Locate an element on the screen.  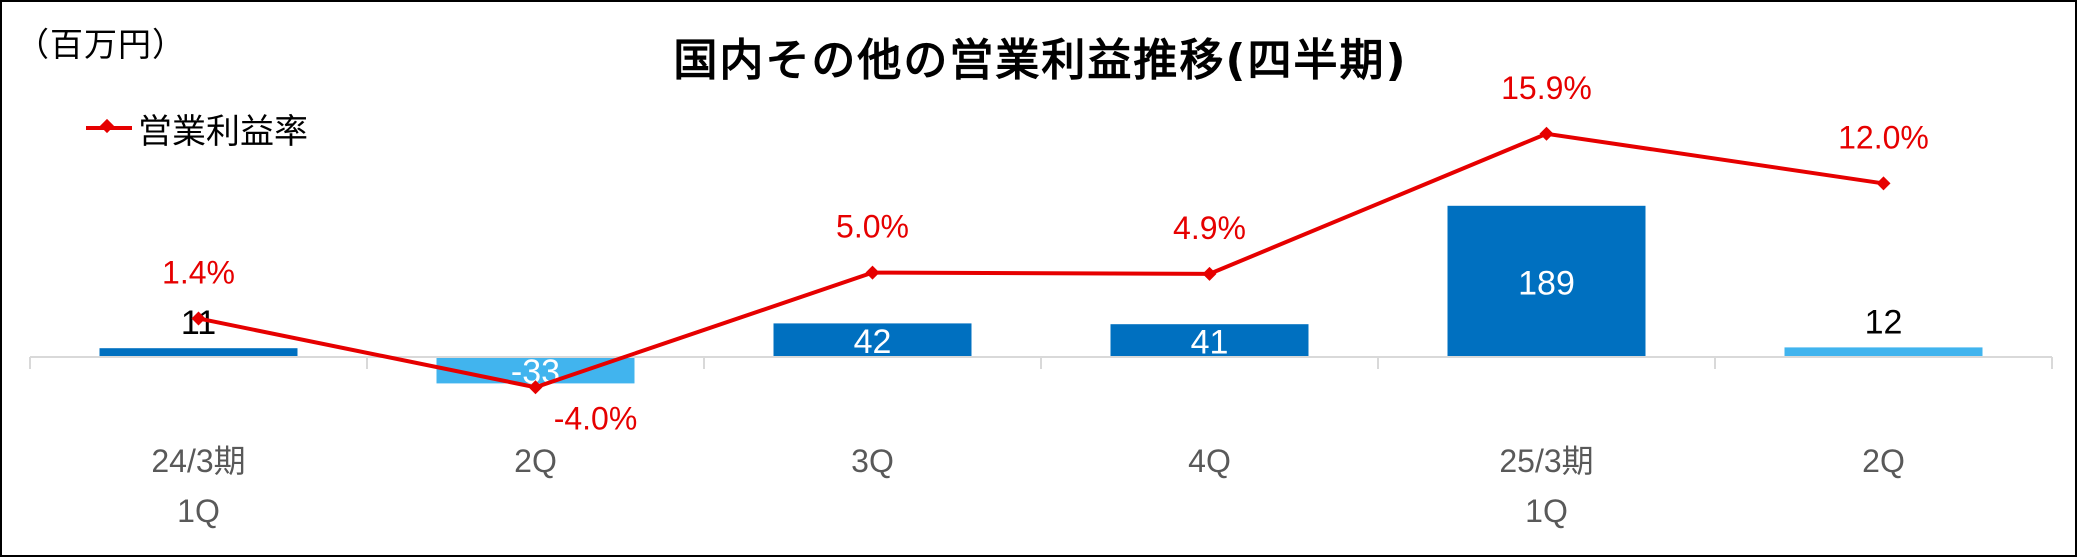
bar-label-6: 12 is located at coordinates (1884, 322).